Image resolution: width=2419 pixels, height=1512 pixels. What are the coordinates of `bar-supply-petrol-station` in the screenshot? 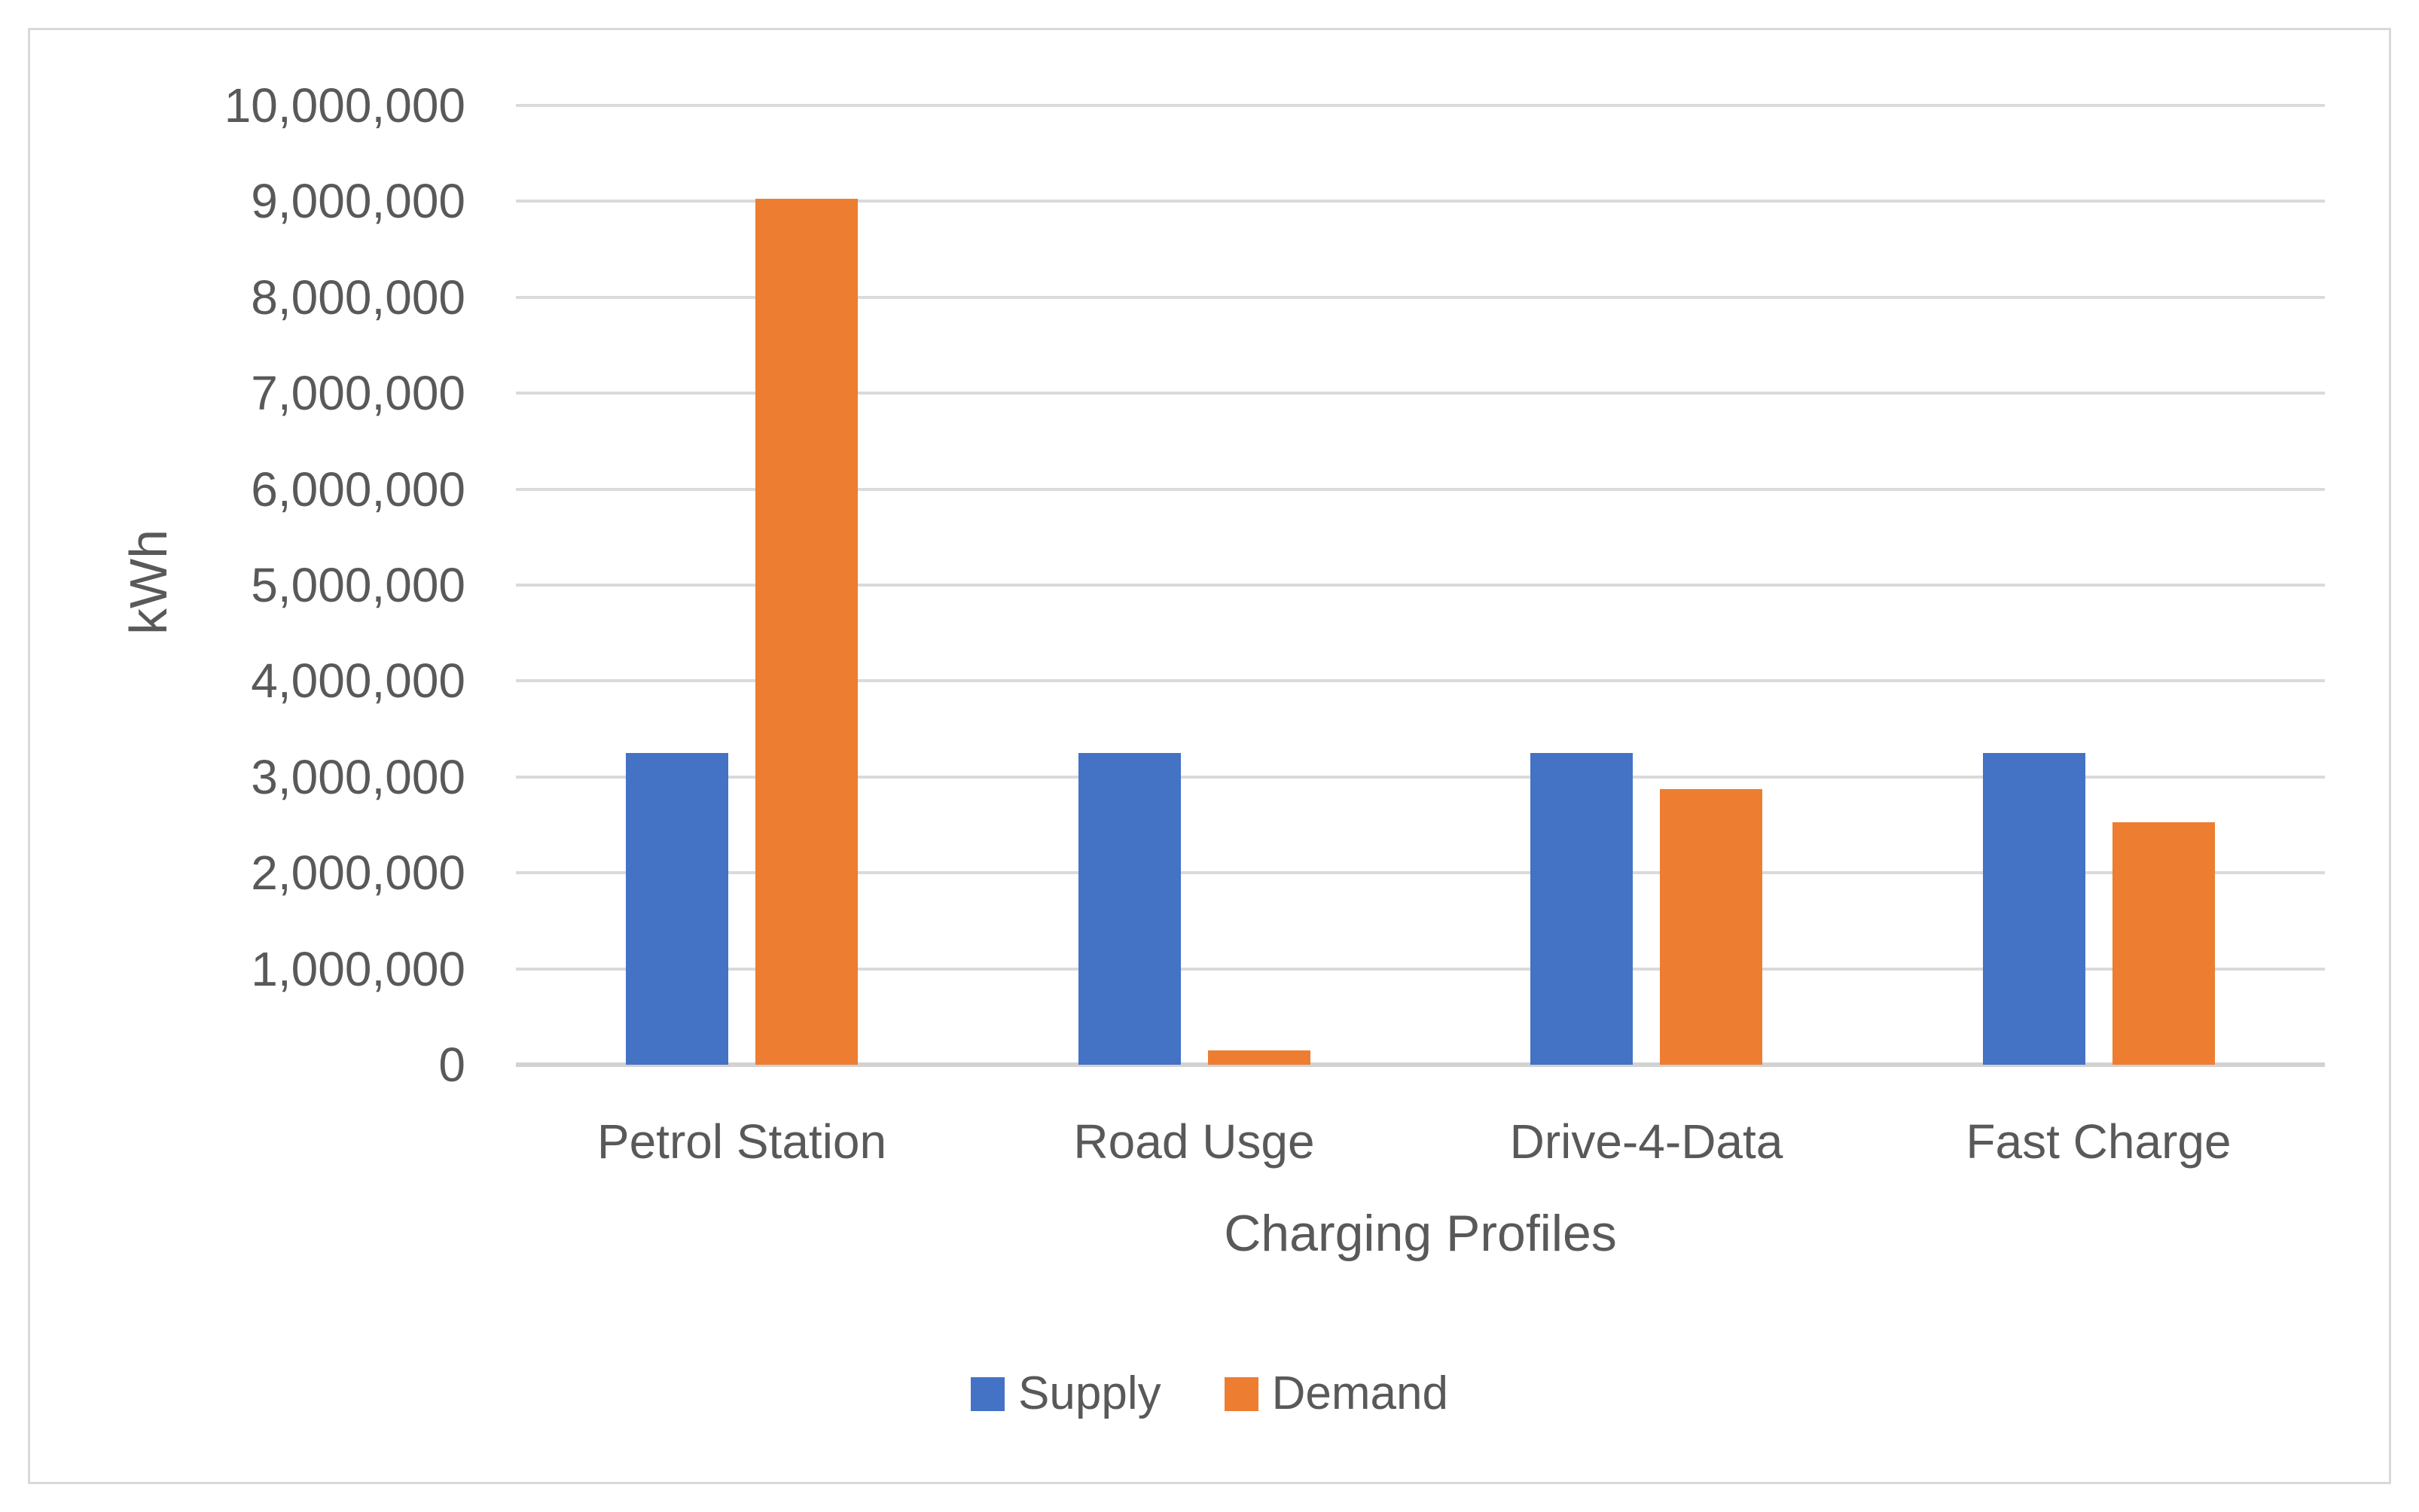 It's located at (678, 908).